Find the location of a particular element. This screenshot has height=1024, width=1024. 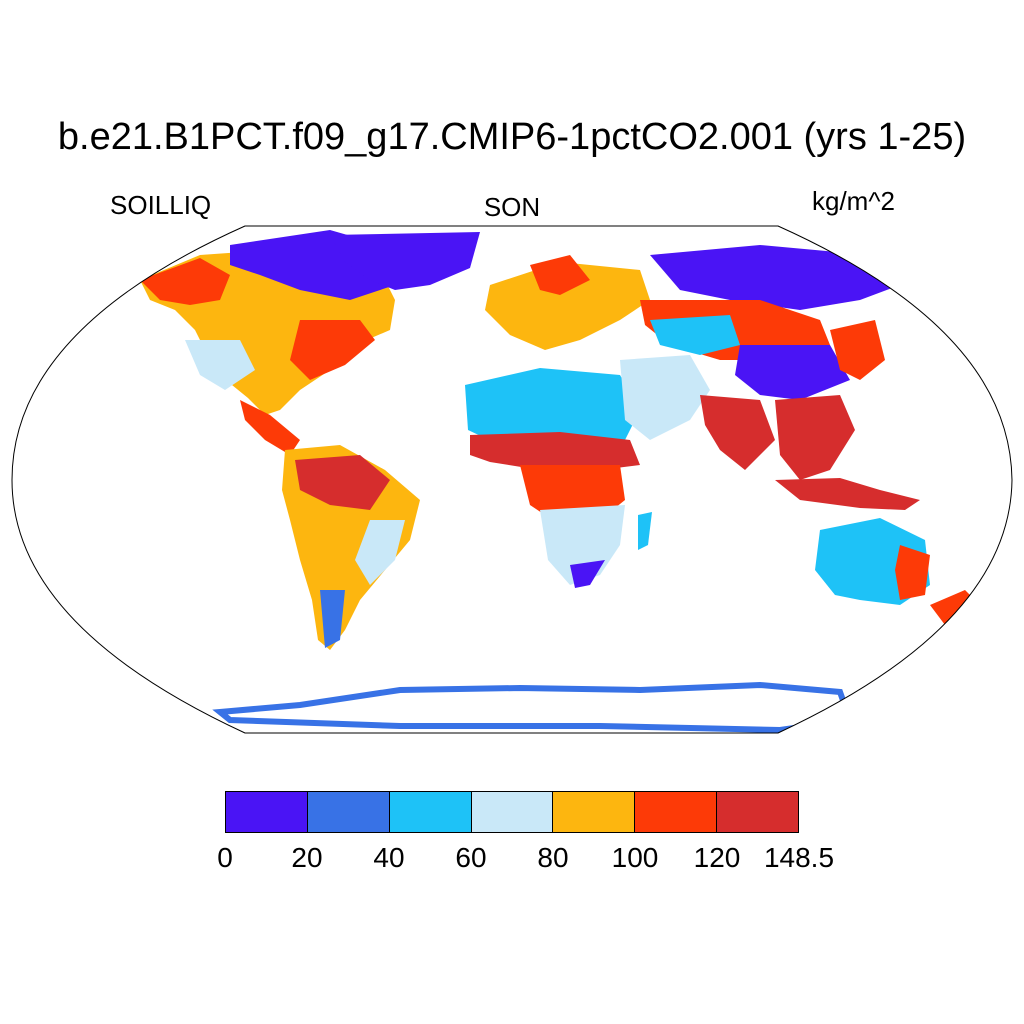

sahara is located at coordinates (552, 406).